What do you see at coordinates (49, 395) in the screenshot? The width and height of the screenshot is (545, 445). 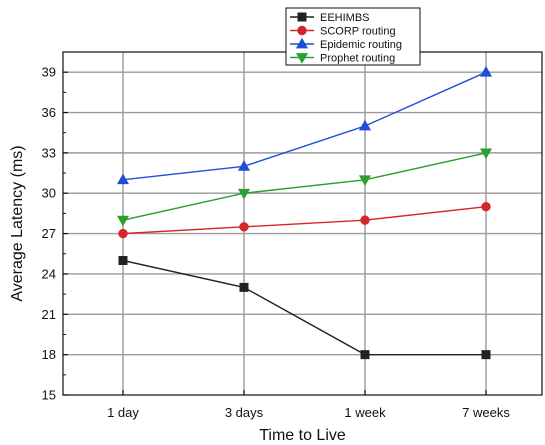 I see `y-tick-label-0: 15` at bounding box center [49, 395].